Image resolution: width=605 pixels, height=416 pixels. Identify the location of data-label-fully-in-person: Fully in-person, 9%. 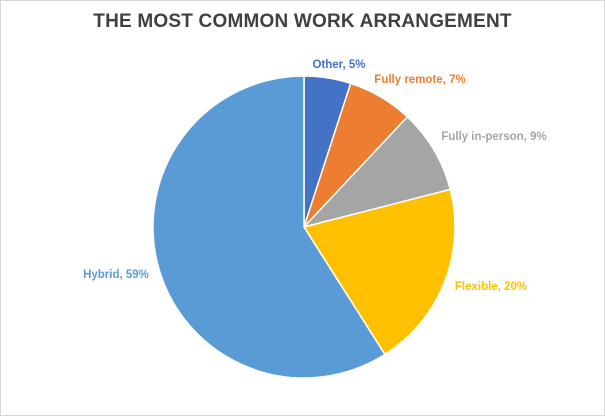
(493, 137).